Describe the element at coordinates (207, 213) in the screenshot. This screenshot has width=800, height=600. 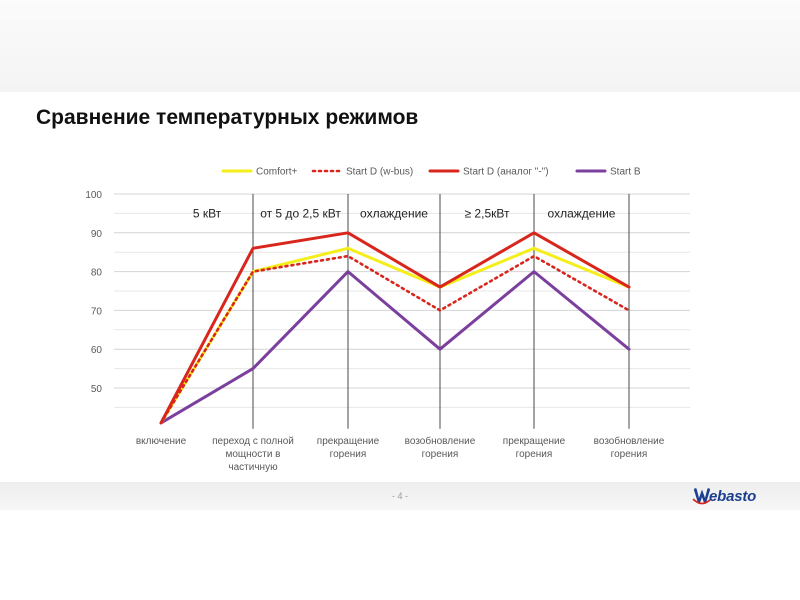
I see `phase-label: 5 кВт` at that location.